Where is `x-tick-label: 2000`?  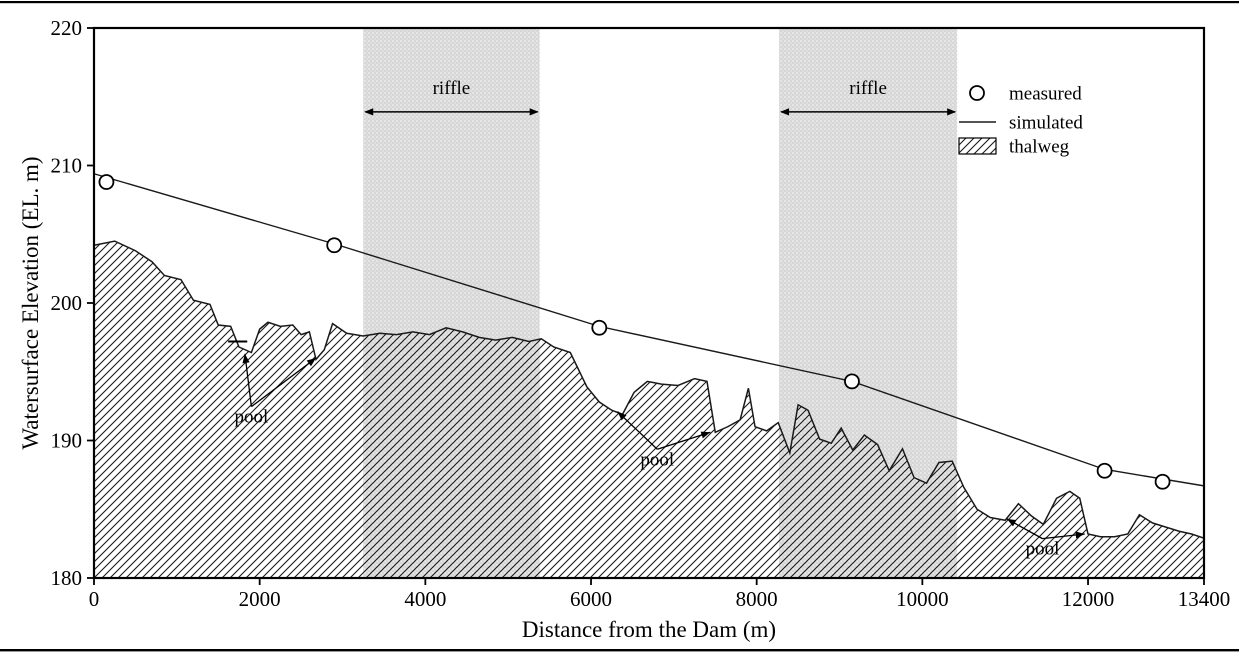 x-tick-label: 2000 is located at coordinates (260, 599).